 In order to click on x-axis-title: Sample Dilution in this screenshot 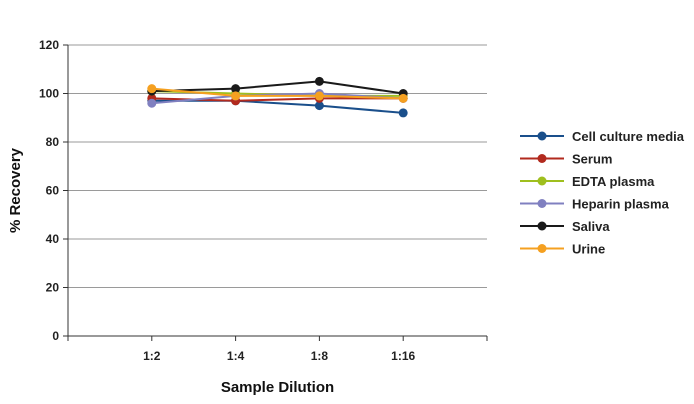, I will do `click(277, 387)`.